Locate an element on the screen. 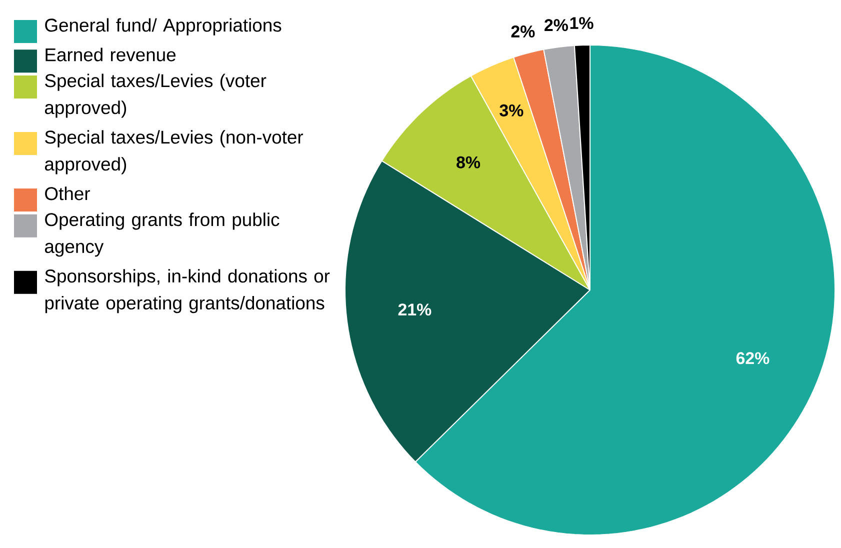  data-label: 62% is located at coordinates (753, 358).